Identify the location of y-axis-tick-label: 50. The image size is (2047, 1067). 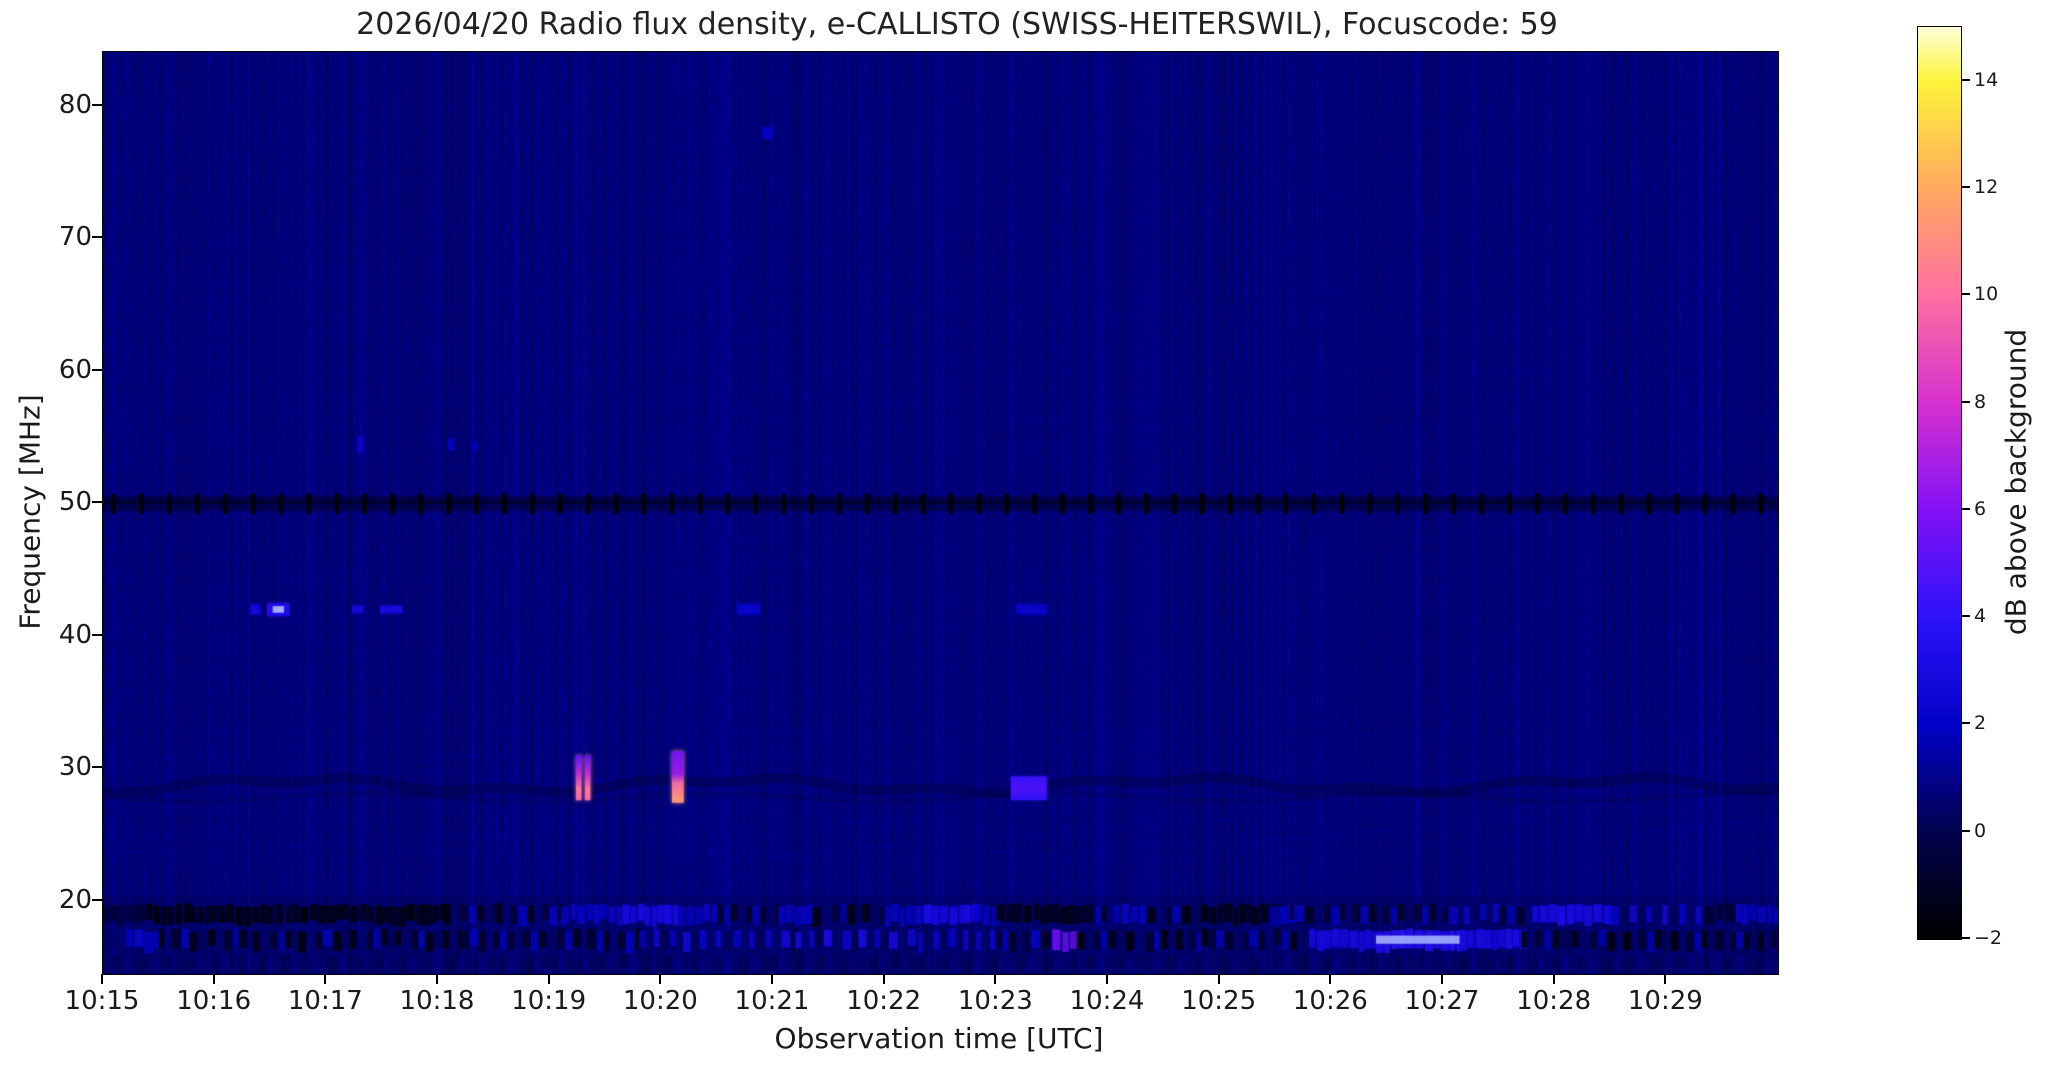
(75, 502).